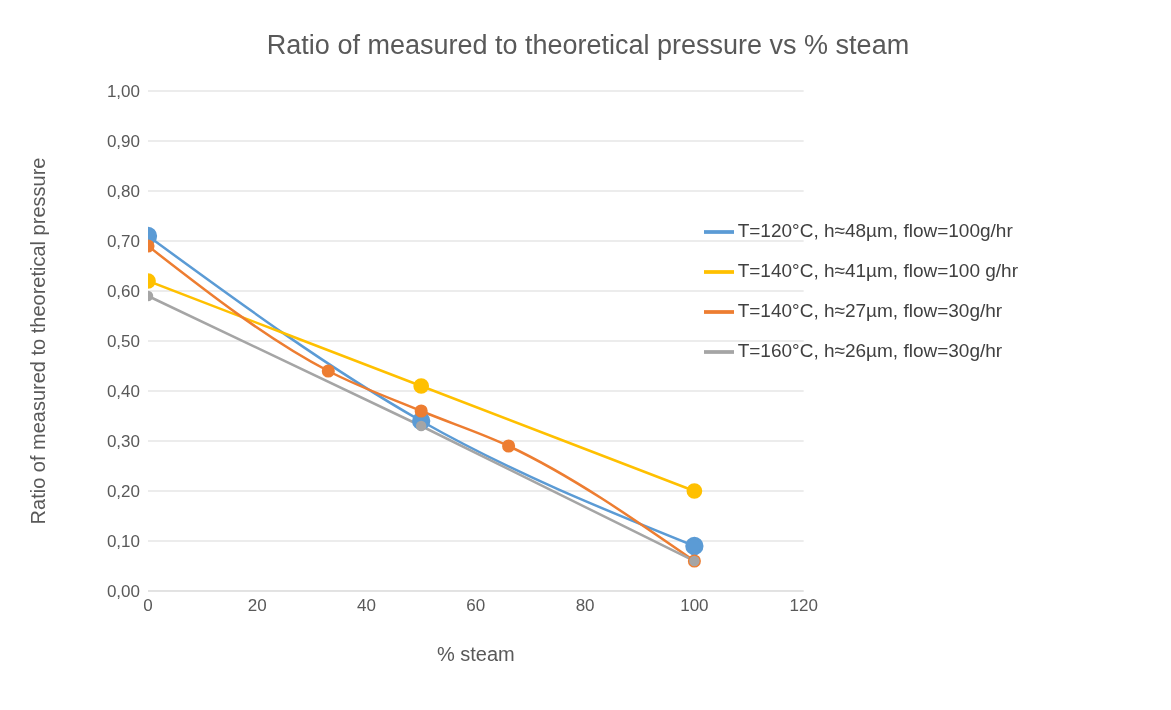 The image size is (1171, 710). I want to click on x-tick-label: 120, so click(803, 606).